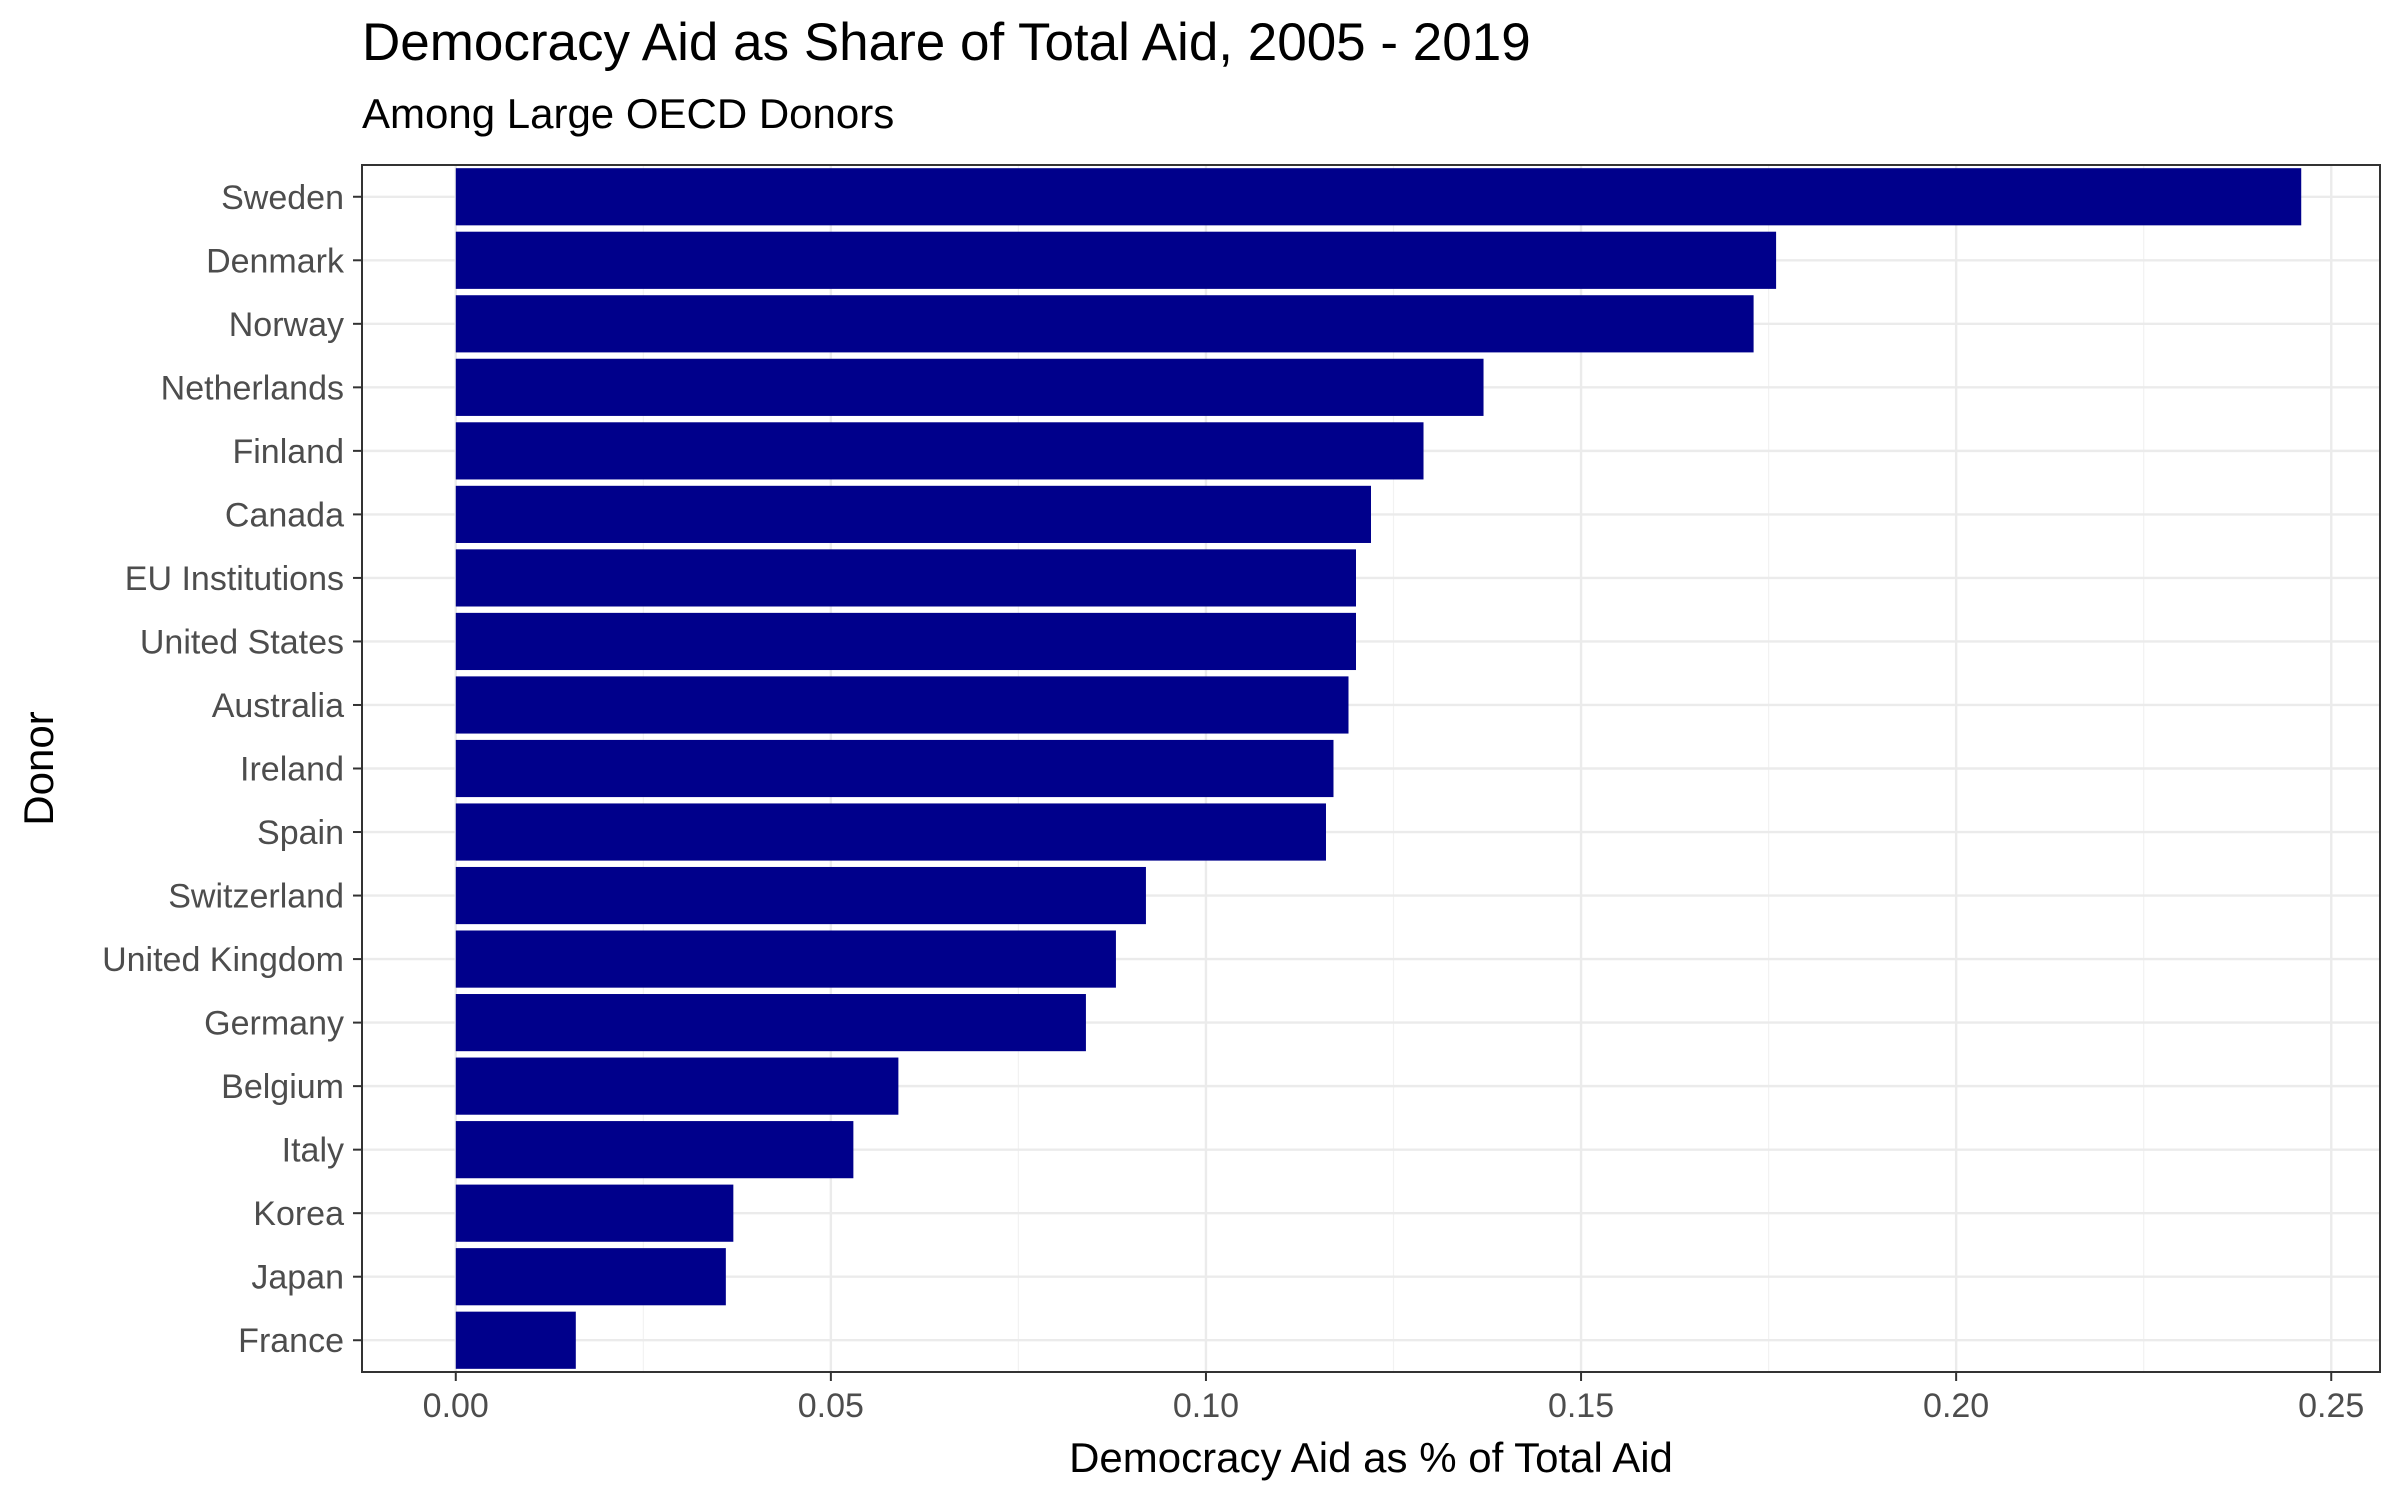 This screenshot has width=2400, height=1500. I want to click on bar-norway, so click(1104, 324).